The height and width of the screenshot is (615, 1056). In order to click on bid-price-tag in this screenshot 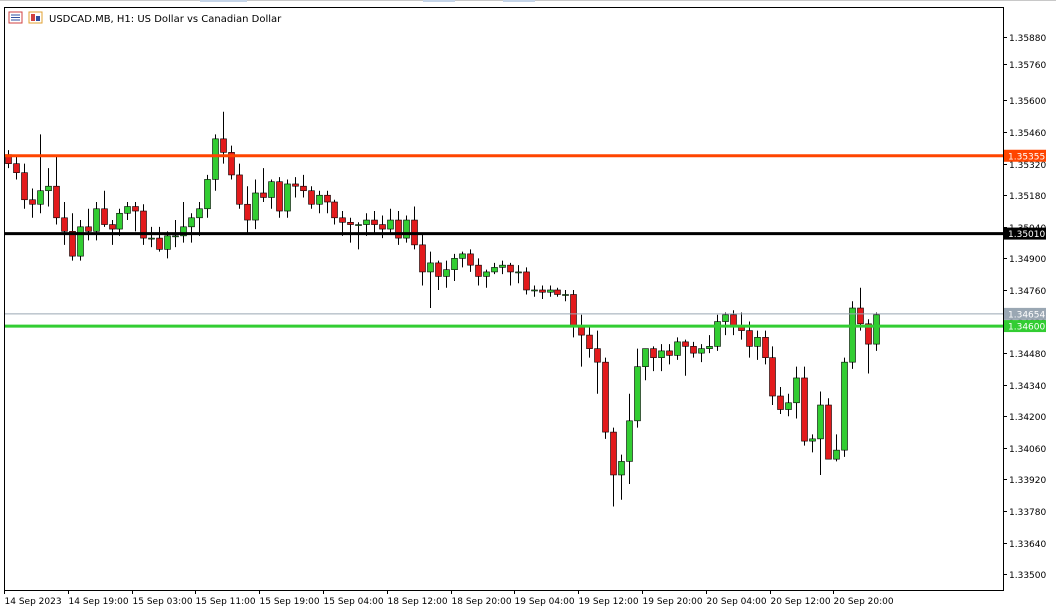, I will do `click(1025, 313)`.